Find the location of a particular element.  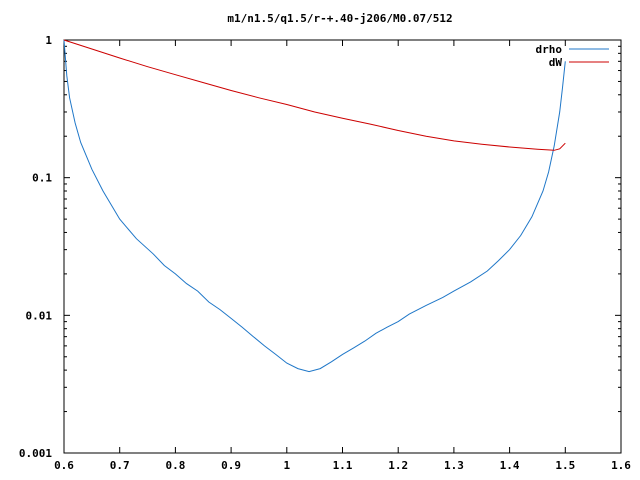

y-tick-label: 0.01 is located at coordinates (39, 315).